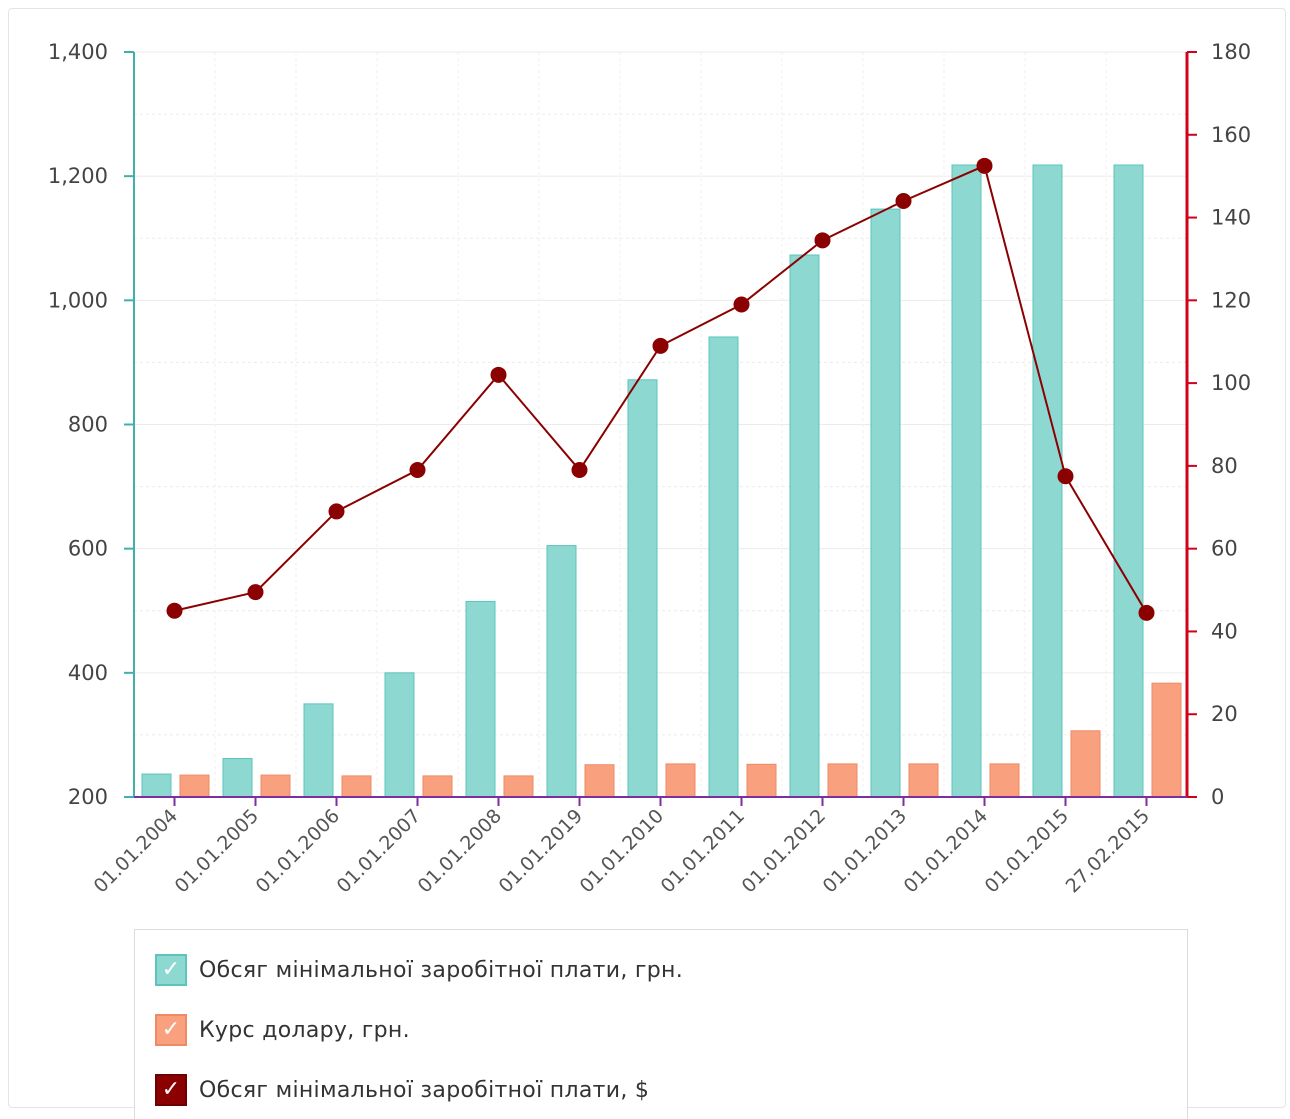 The height and width of the screenshot is (1119, 1290). I want to click on legend-label: Обсяг мінімальної заробітної плати, грн., so click(441, 970).